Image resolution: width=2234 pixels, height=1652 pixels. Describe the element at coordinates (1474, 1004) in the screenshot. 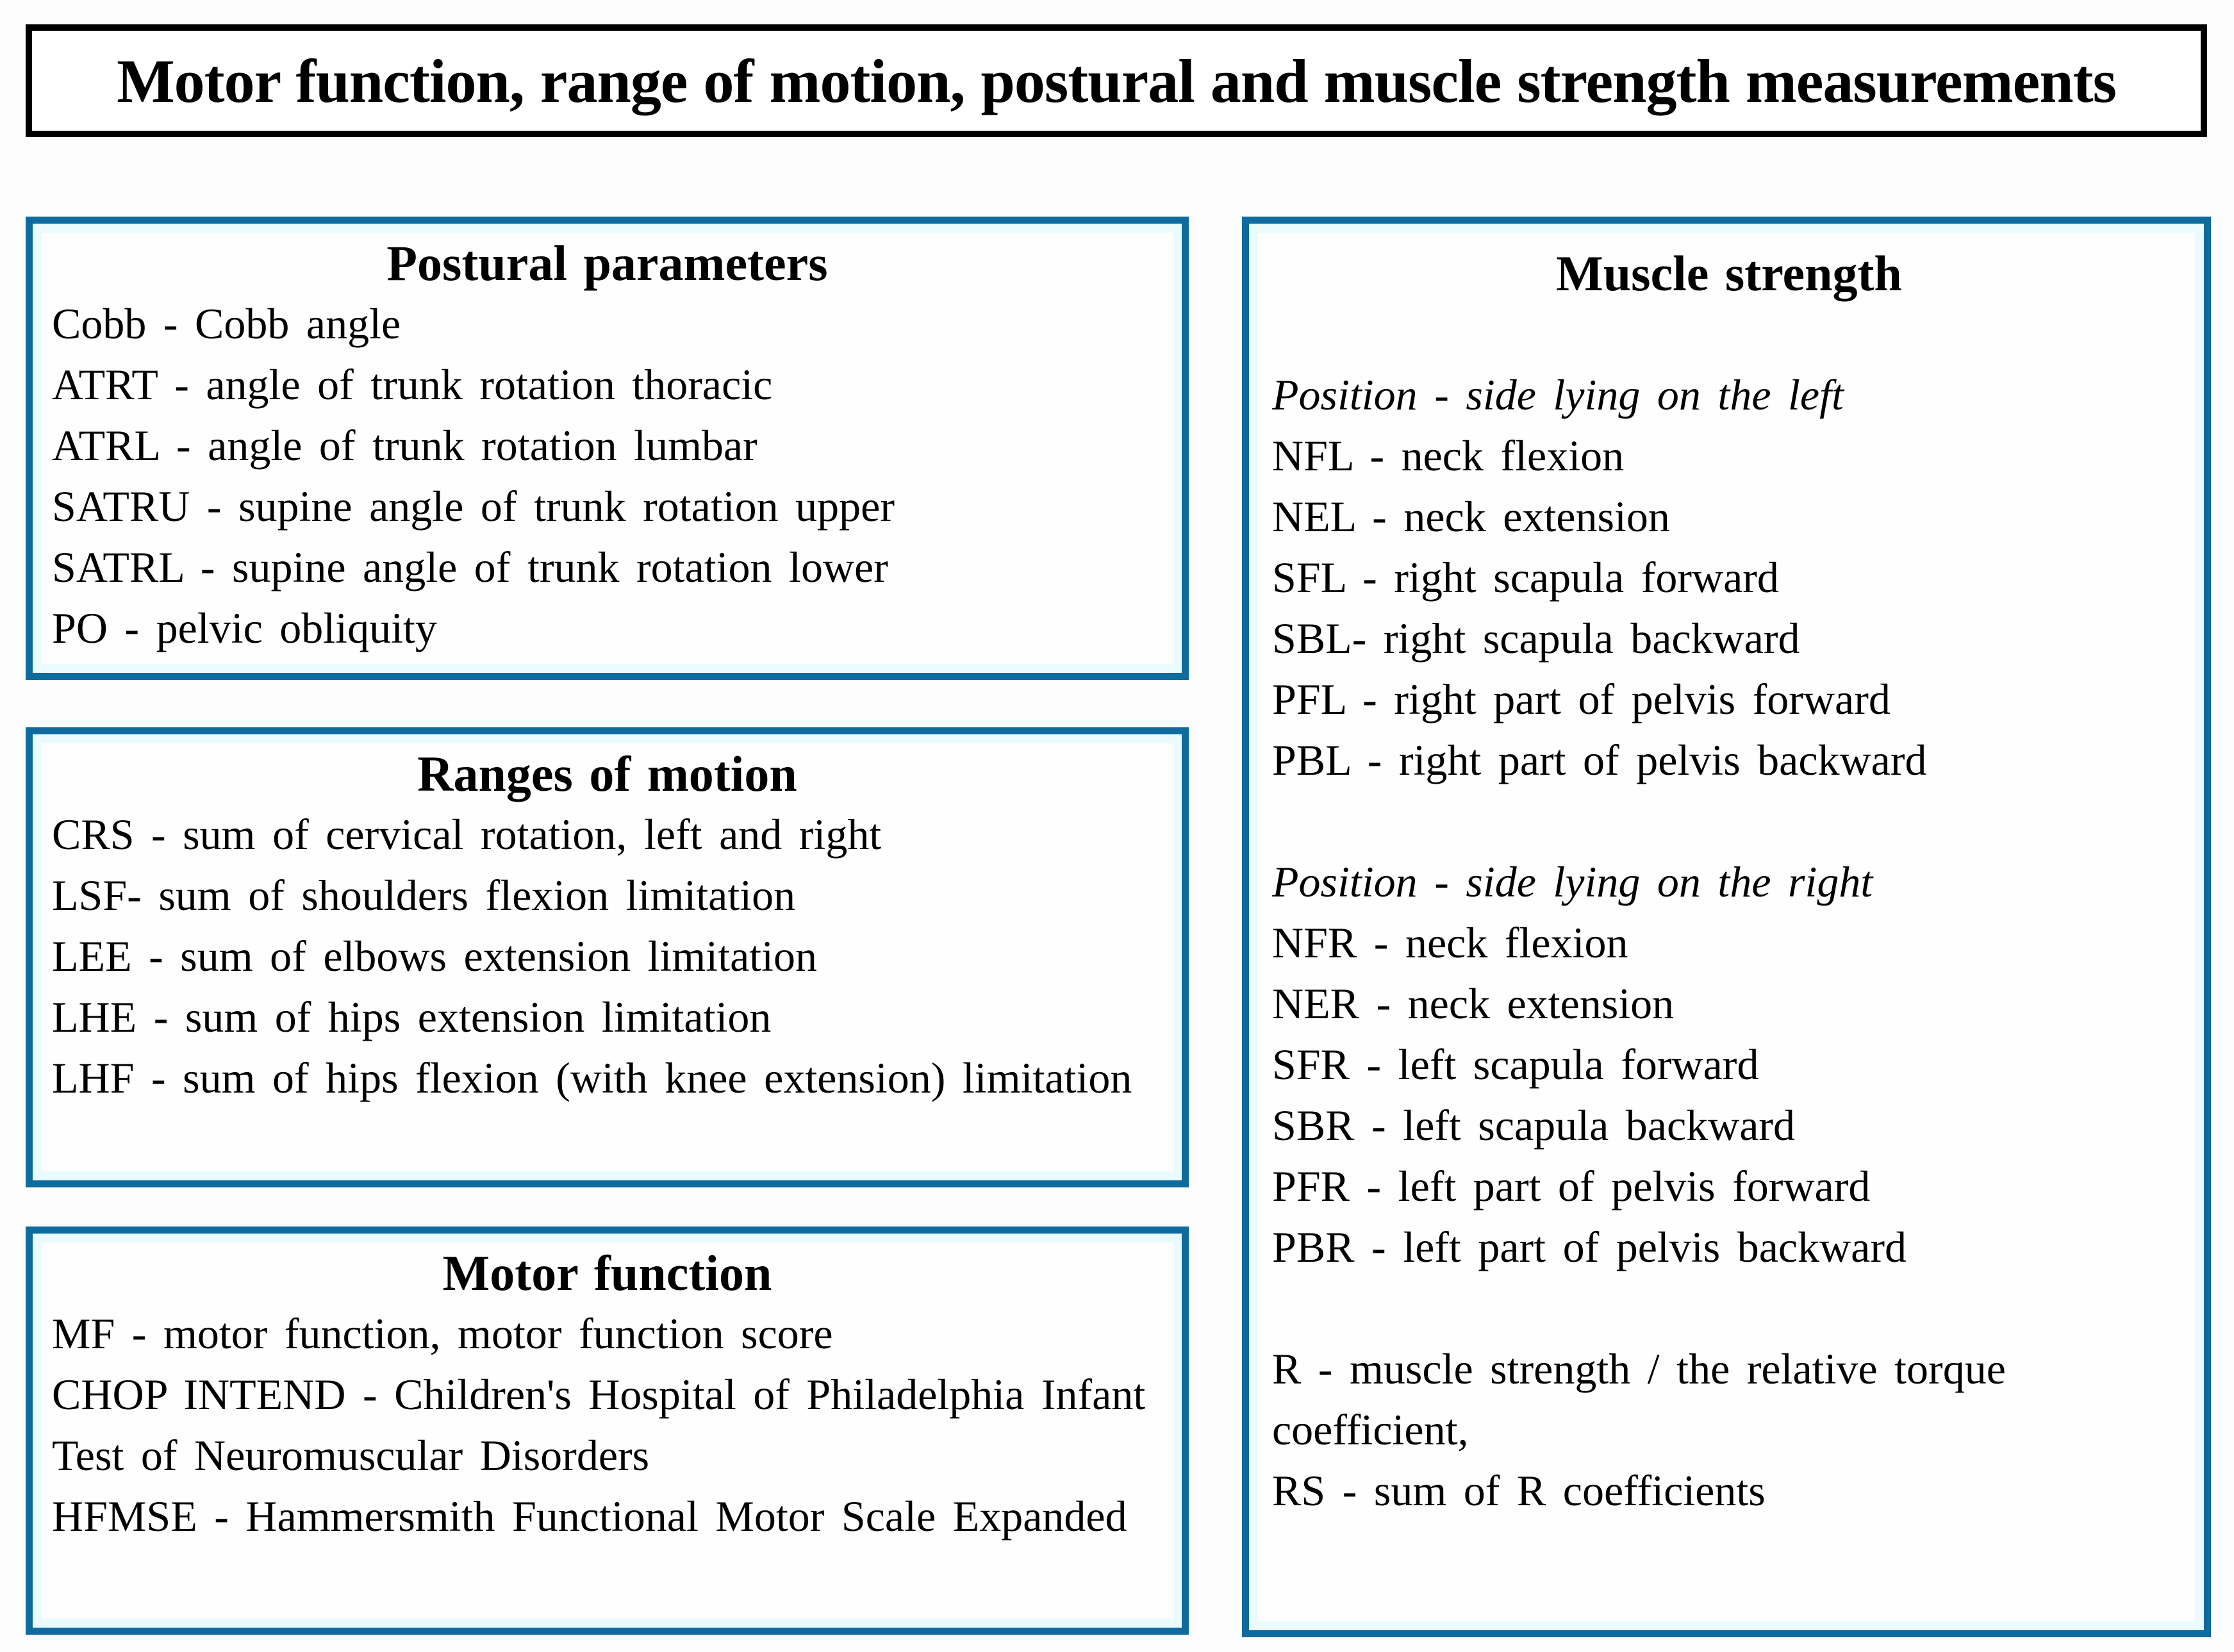

I see `definition-line: NER - neck extension` at that location.